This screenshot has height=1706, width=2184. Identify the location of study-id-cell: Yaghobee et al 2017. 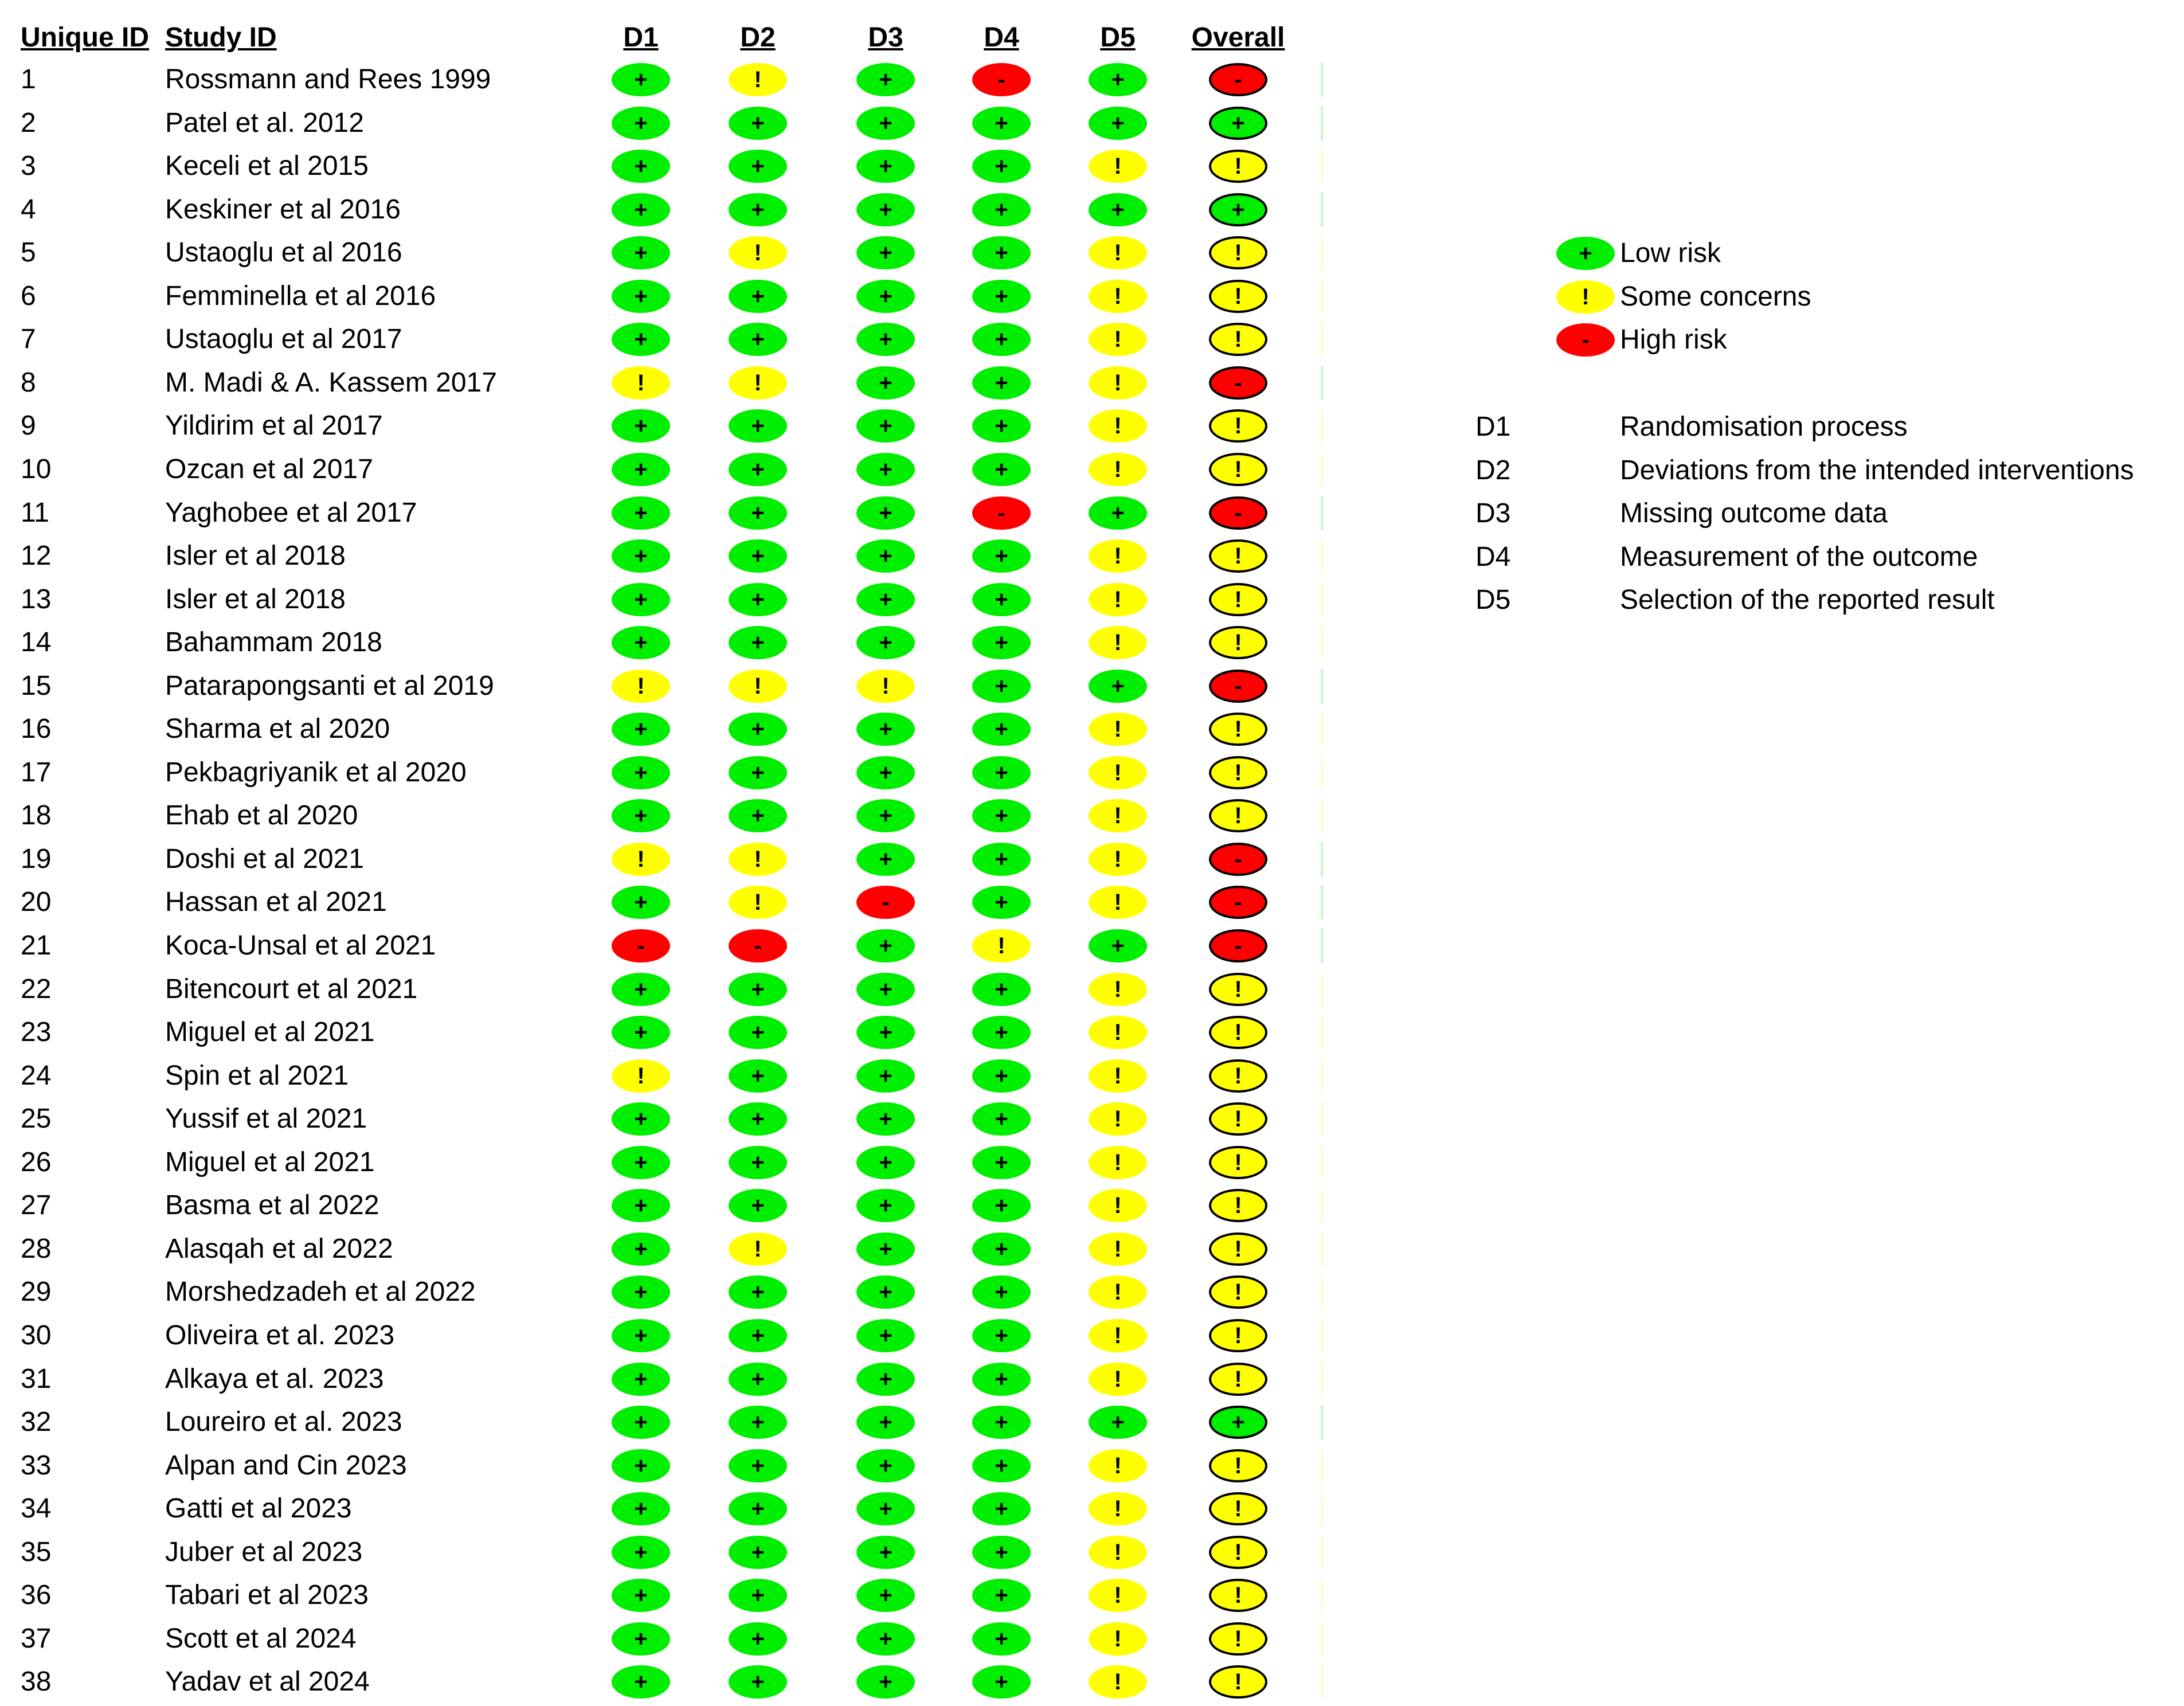
(291, 513).